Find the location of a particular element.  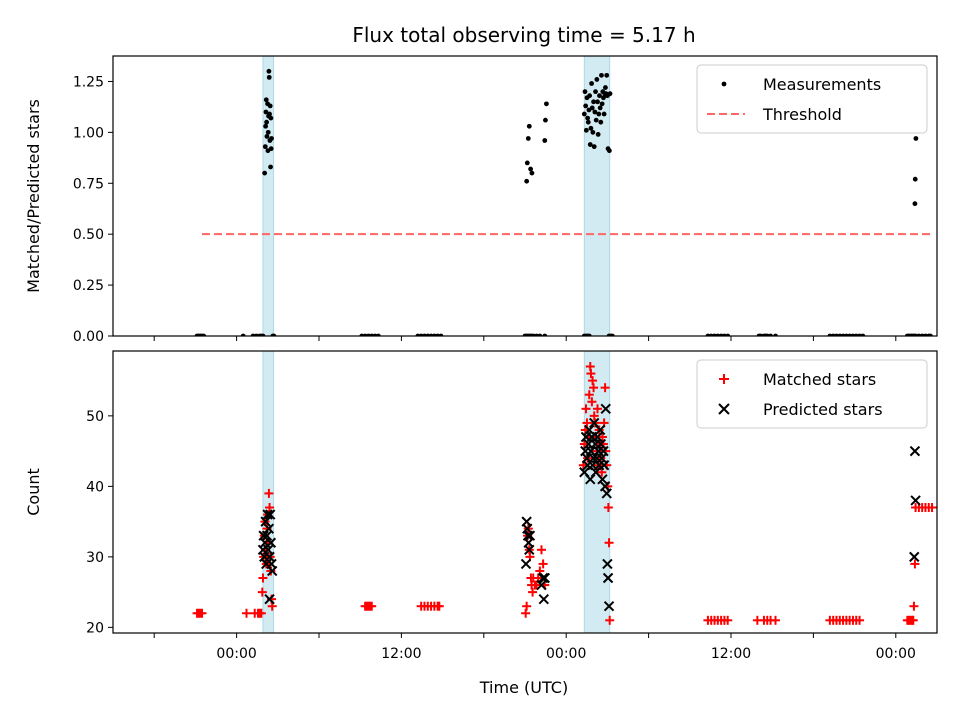

y-tick-label: 30 is located at coordinates (95, 558).